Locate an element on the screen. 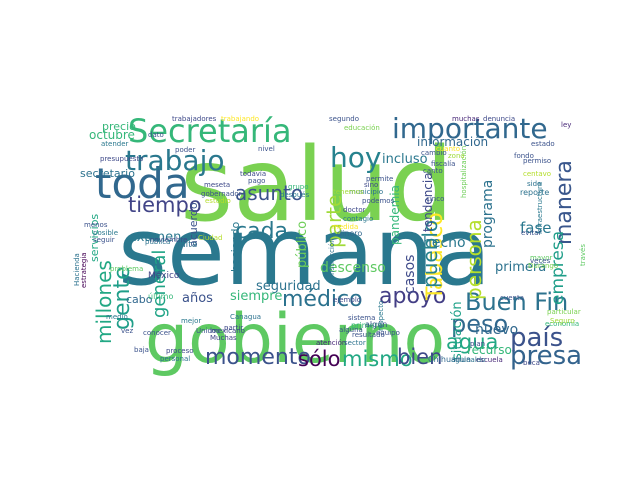 Image resolution: width=640 pixels, height=480 pixels. cloud-word: estrategia is located at coordinates (84, 270).